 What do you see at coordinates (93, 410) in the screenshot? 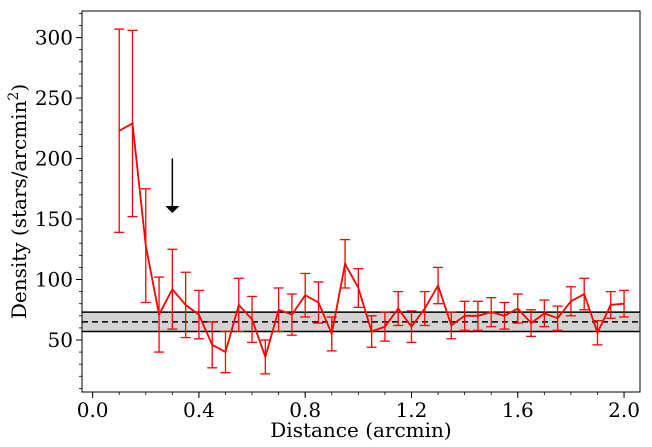
I see `x-tick-label: 0.0` at bounding box center [93, 410].